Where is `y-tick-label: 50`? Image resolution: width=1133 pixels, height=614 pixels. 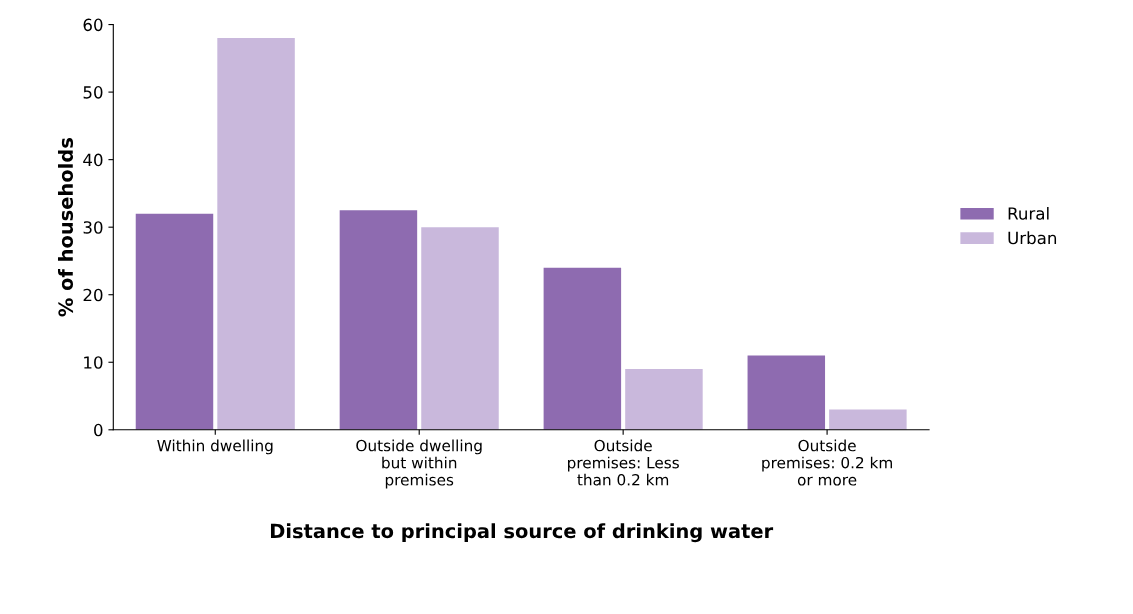
y-tick-label: 50 is located at coordinates (93, 92).